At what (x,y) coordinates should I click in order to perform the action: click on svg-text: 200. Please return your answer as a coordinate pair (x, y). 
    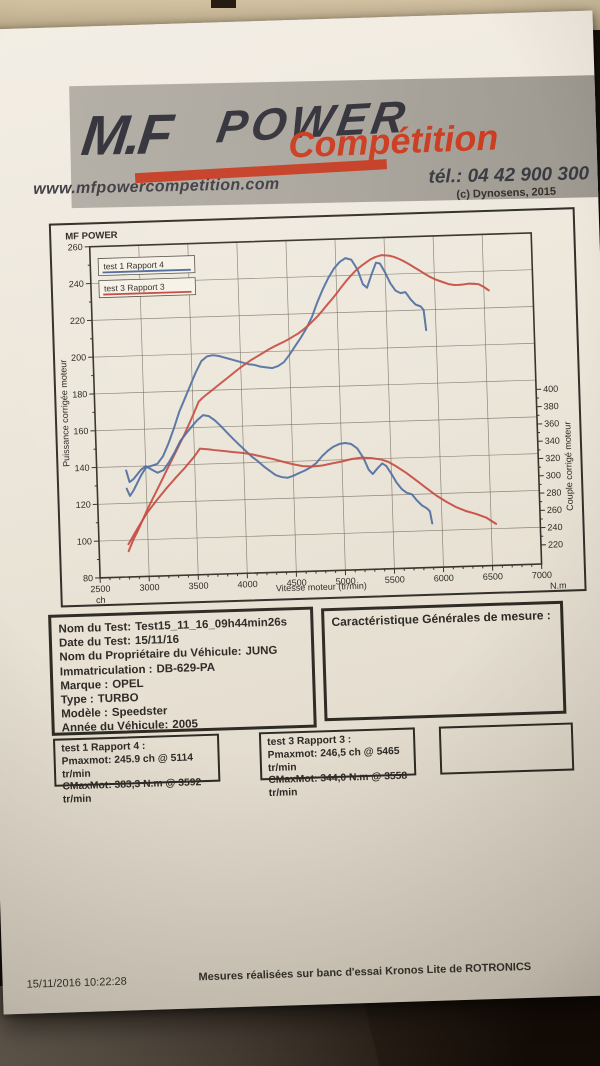
    Looking at the image, I should click on (78, 357).